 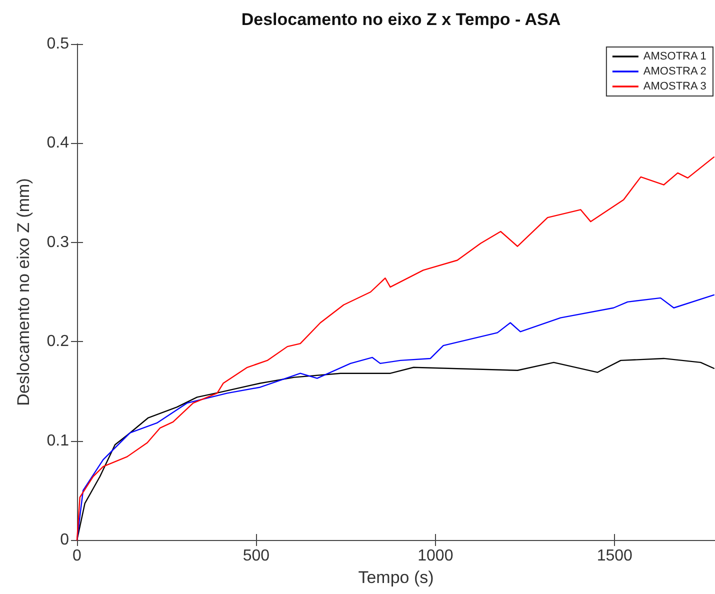 What do you see at coordinates (23, 292) in the screenshot?
I see `y-axis-title: Deslocamento no eixo Z (mm)` at bounding box center [23, 292].